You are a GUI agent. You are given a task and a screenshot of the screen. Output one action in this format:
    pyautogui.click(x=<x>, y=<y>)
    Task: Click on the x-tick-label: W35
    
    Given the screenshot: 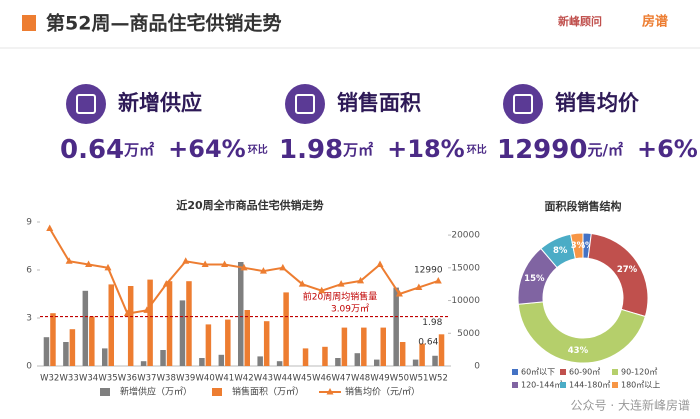 What is the action you would take?
    pyautogui.click(x=107, y=379)
    